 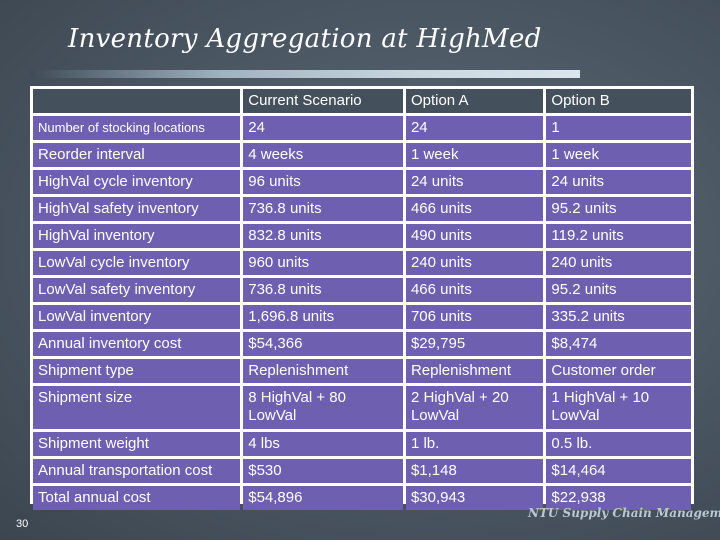 I want to click on cell-current: 4 lbs, so click(x=323, y=444).